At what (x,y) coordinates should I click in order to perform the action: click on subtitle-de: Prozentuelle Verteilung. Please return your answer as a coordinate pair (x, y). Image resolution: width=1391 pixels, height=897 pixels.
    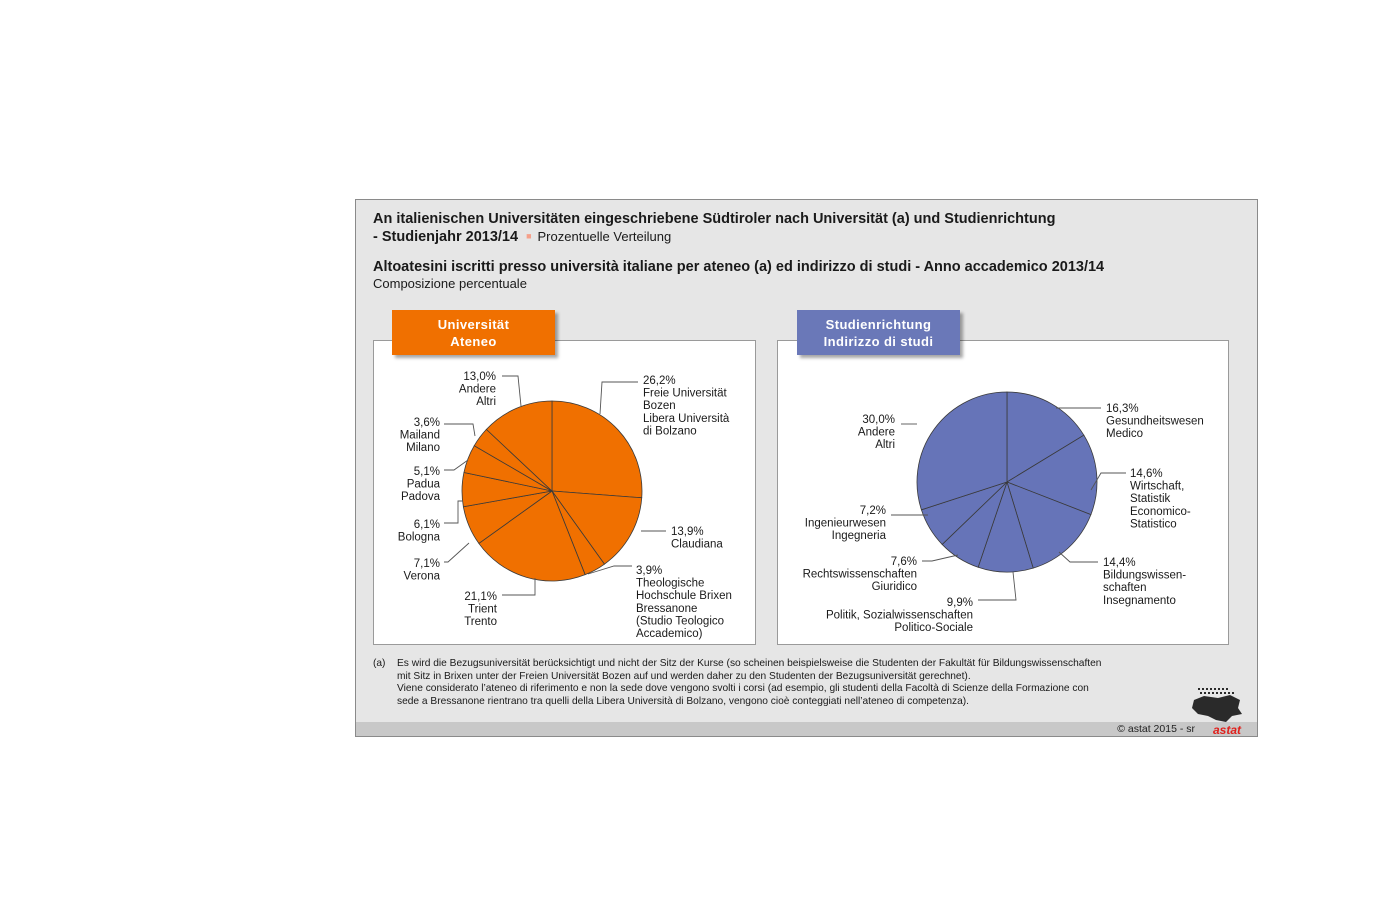
    Looking at the image, I should click on (604, 236).